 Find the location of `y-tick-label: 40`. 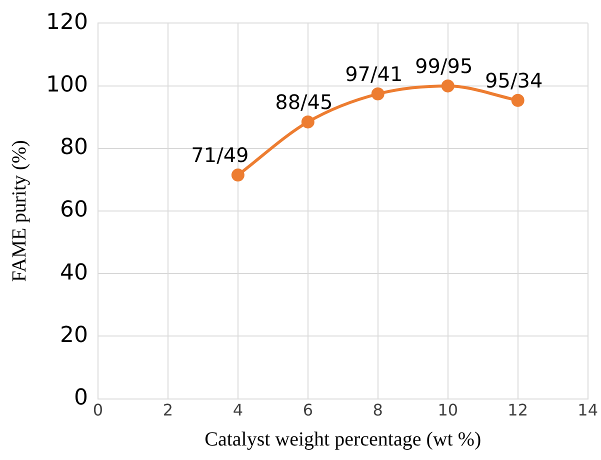

y-tick-label: 40 is located at coordinates (74, 273).